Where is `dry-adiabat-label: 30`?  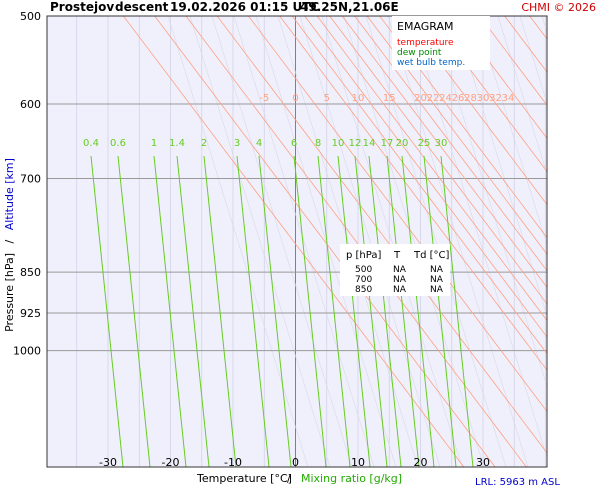 dry-adiabat-label: 30 is located at coordinates (483, 98).